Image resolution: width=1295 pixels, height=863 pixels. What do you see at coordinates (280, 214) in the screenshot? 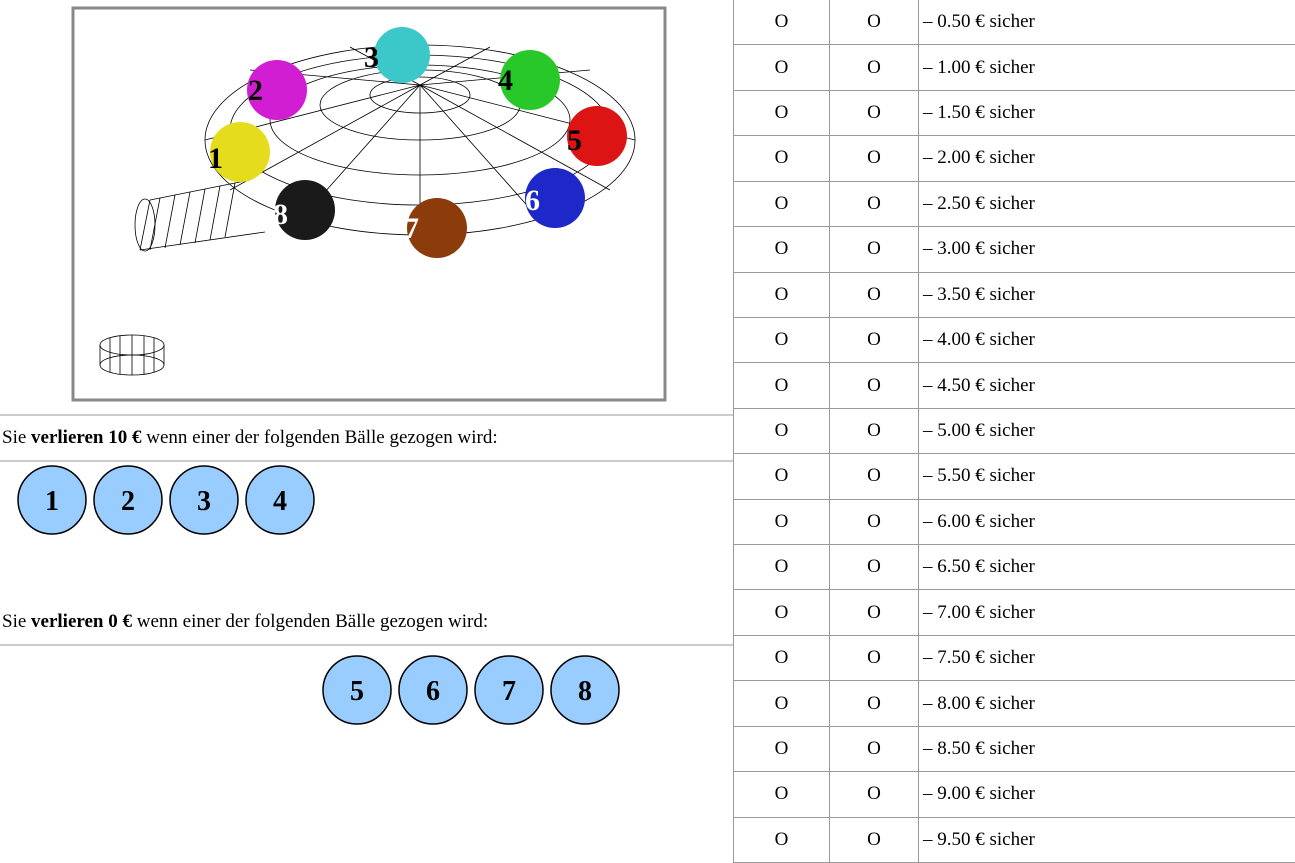
I see `ball-label: 8` at bounding box center [280, 214].